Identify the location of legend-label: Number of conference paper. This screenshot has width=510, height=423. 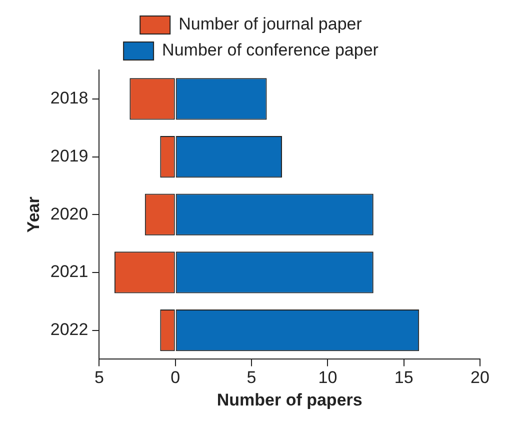
(270, 50).